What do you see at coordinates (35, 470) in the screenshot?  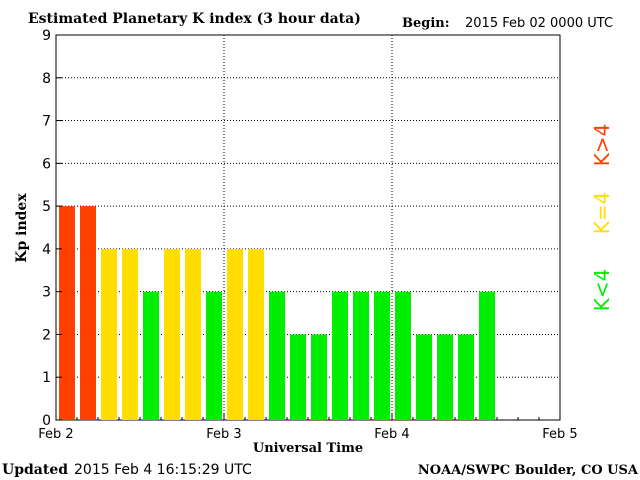 I see `updated-label: Updated` at bounding box center [35, 470].